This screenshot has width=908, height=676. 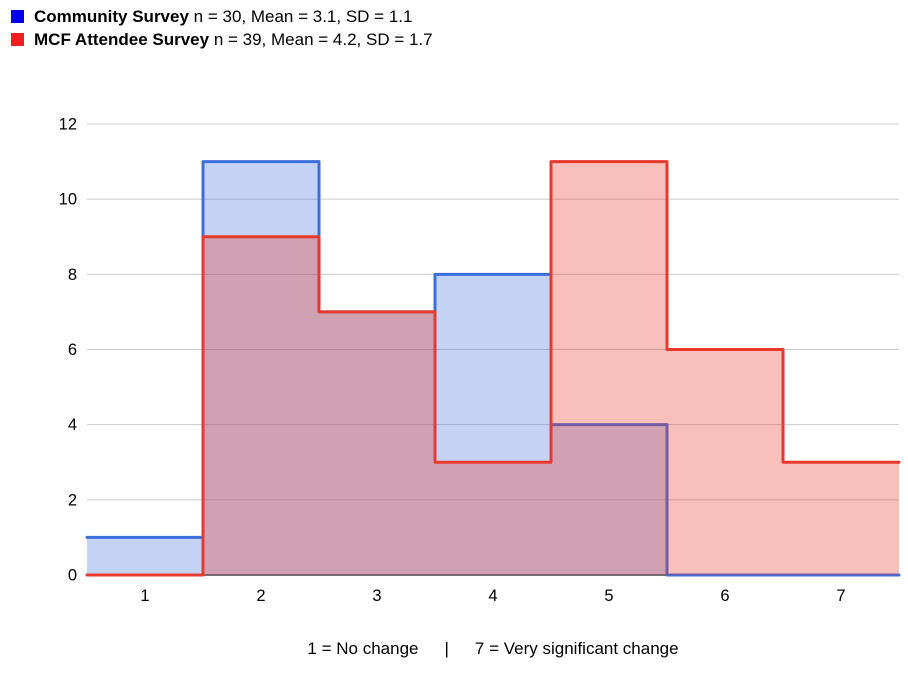 What do you see at coordinates (72, 425) in the screenshot?
I see `y-tick-label-4: 4` at bounding box center [72, 425].